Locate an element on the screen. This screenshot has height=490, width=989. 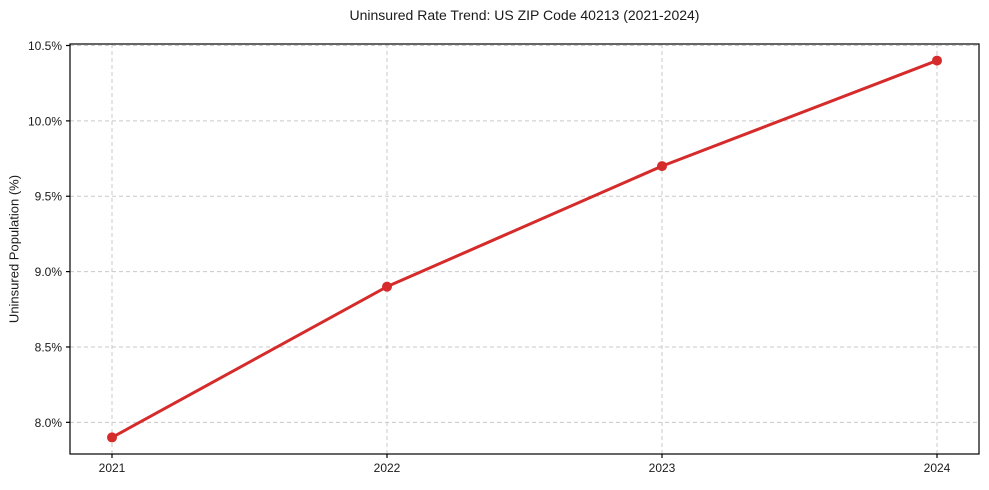
y-tick-label: 9.0% is located at coordinates (49, 272).